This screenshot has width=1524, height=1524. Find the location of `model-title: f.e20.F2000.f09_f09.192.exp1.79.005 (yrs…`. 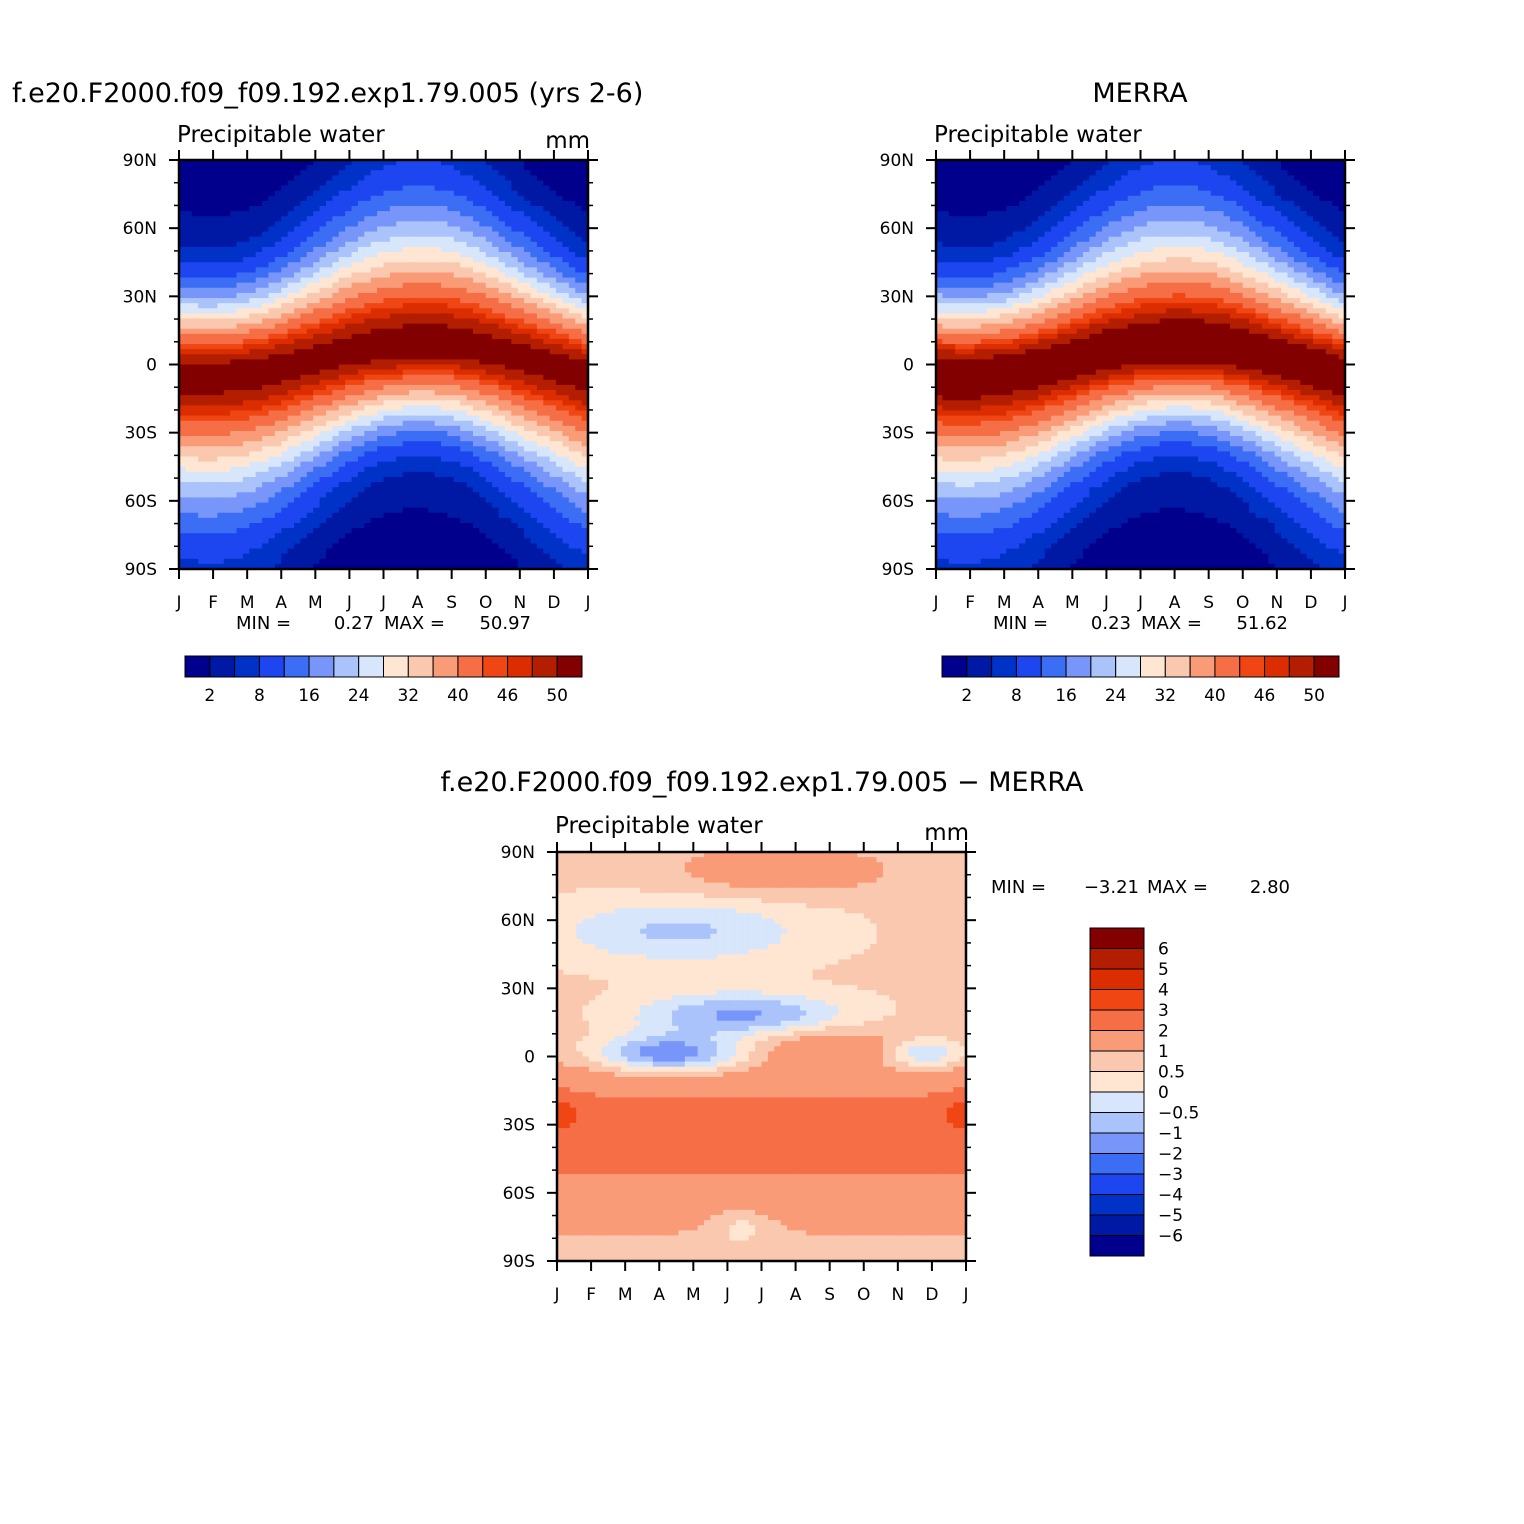

model-title: f.e20.F2000.f09_f09.192.exp1.79.005 (yrs… is located at coordinates (327, 93).